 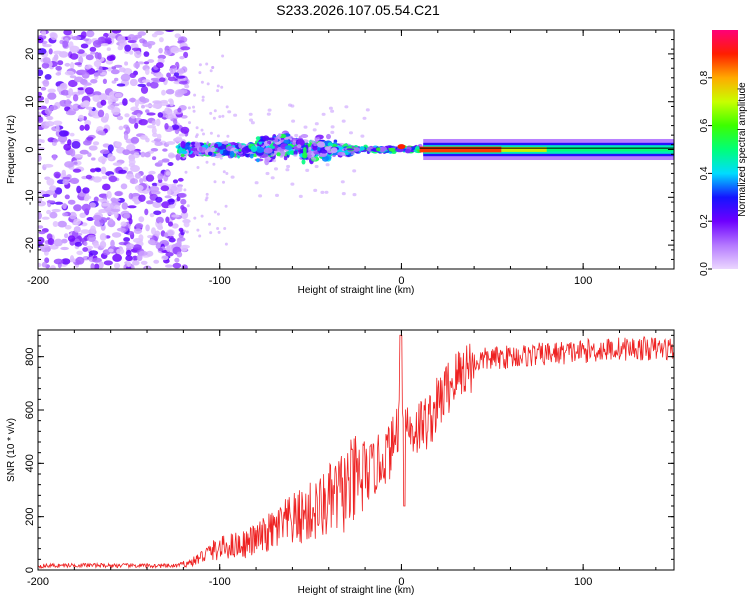 I want to click on snr-y-tick-label: 400, so click(x=30, y=463).